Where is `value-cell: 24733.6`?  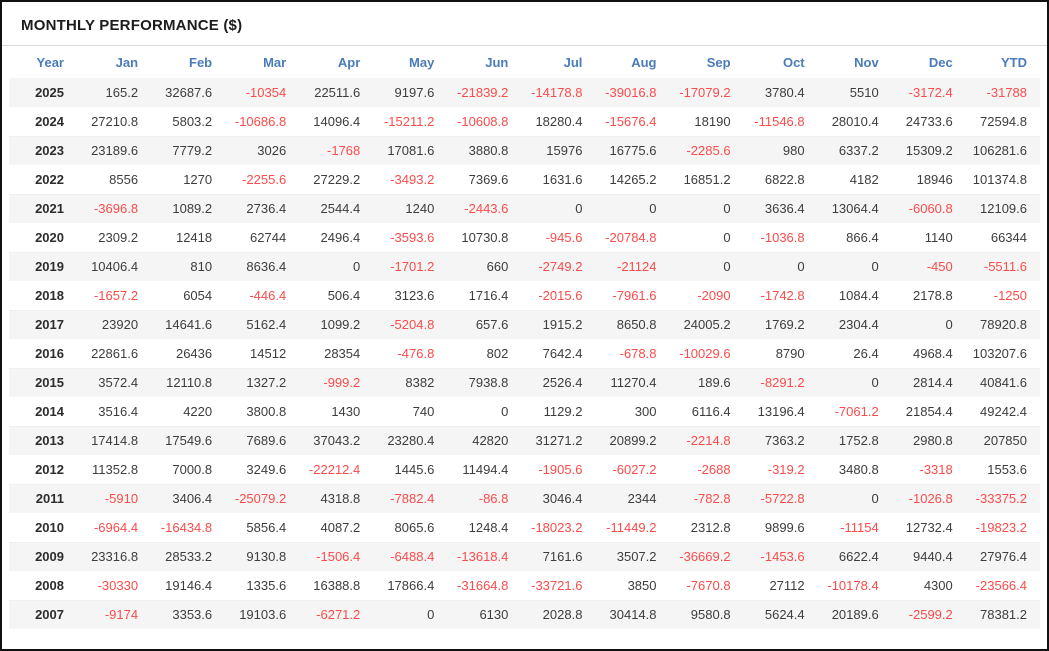 value-cell: 24733.6 is located at coordinates (928, 122).